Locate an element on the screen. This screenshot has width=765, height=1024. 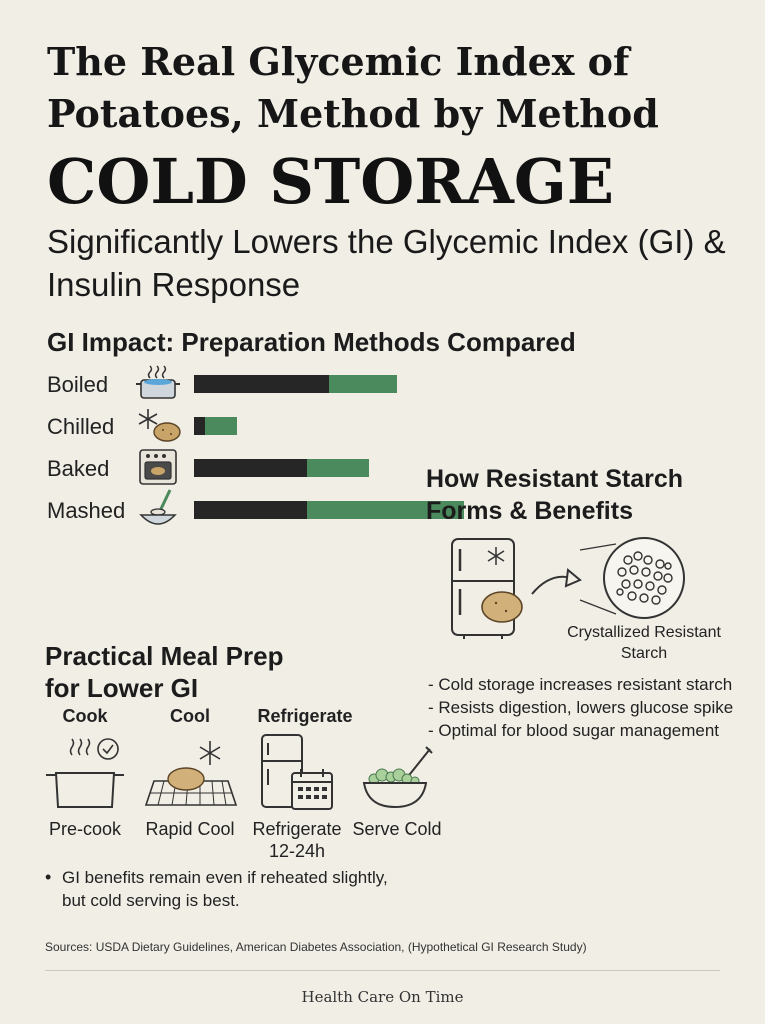
bar-chilled-dark is located at coordinates (199, 426).